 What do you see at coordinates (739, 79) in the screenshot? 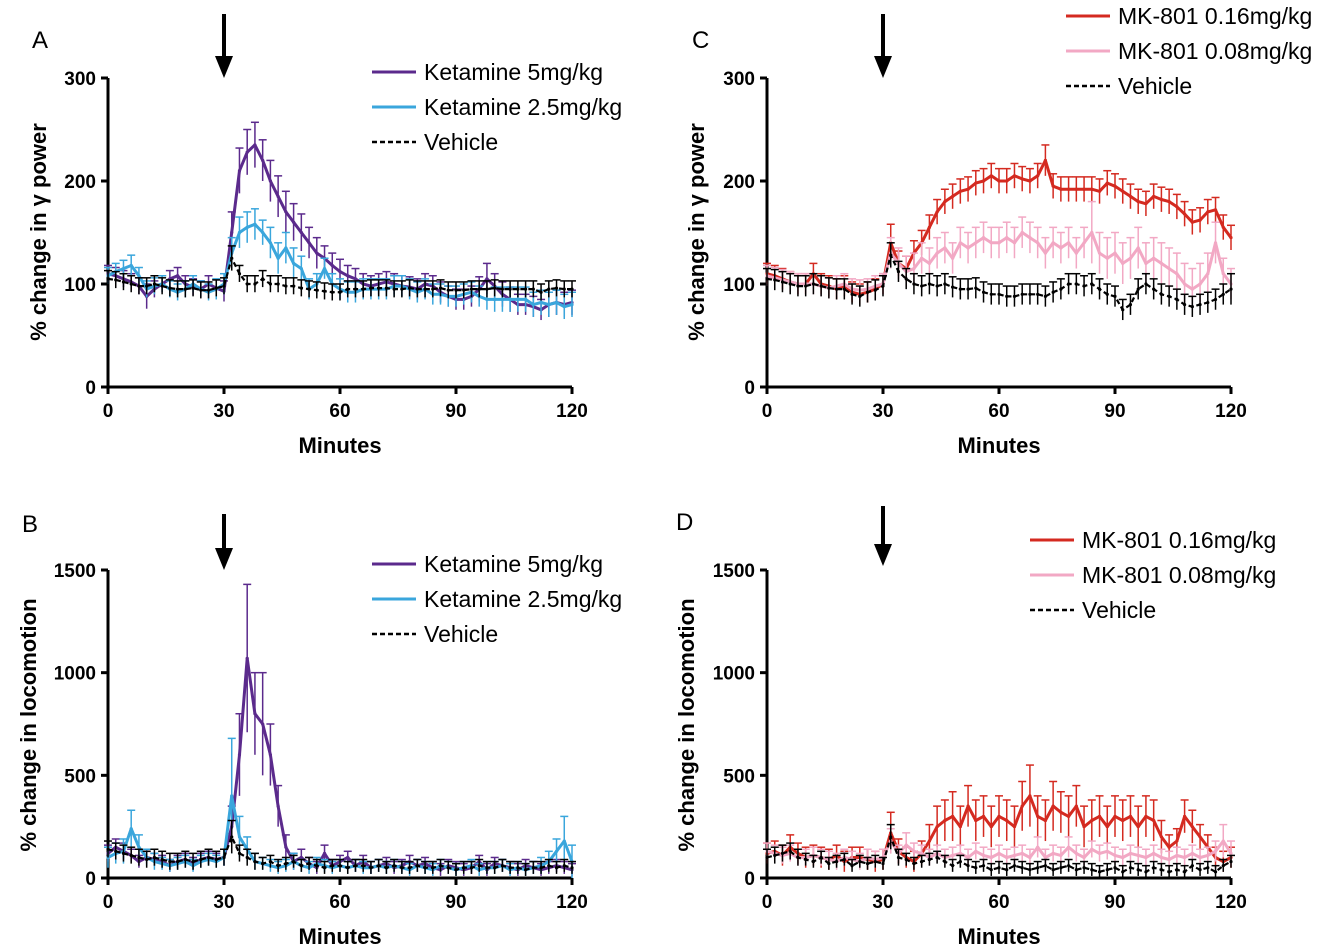
I see `y-tick-label: 300` at bounding box center [739, 79].